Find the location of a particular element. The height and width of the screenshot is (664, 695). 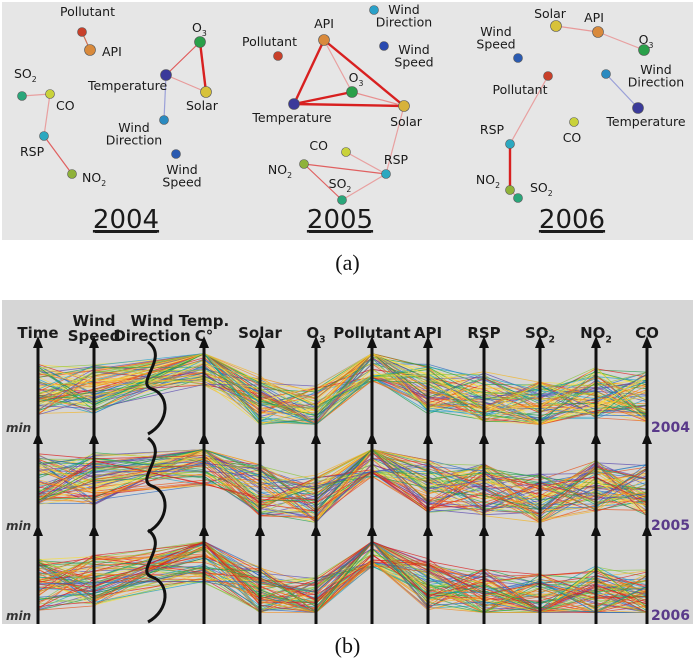

panel-a-caption: (a) is located at coordinates (347, 263).